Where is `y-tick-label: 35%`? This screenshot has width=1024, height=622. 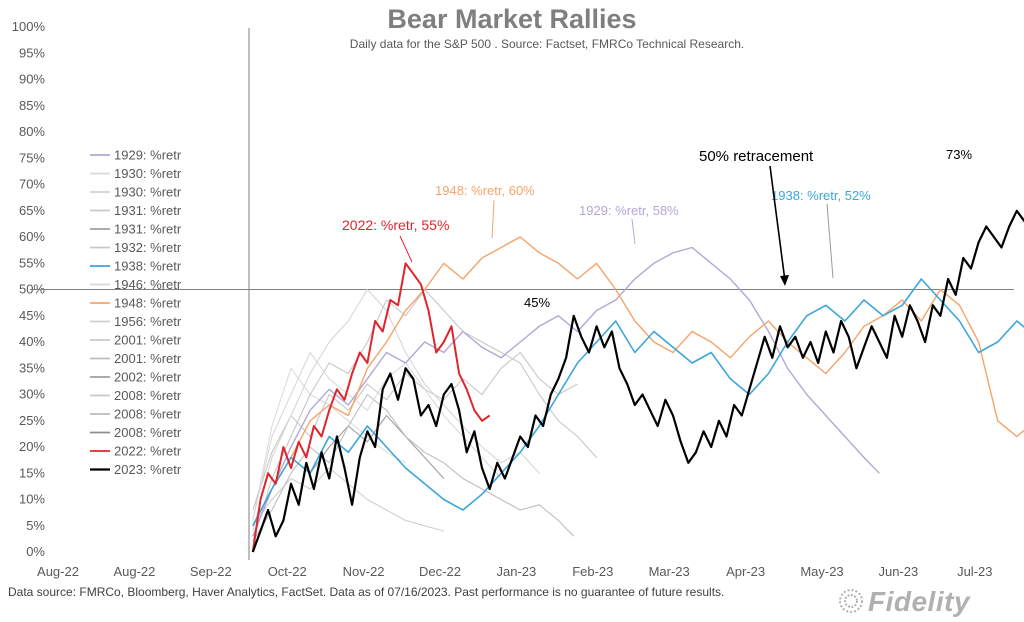
y-tick-label: 35% is located at coordinates (32, 367).